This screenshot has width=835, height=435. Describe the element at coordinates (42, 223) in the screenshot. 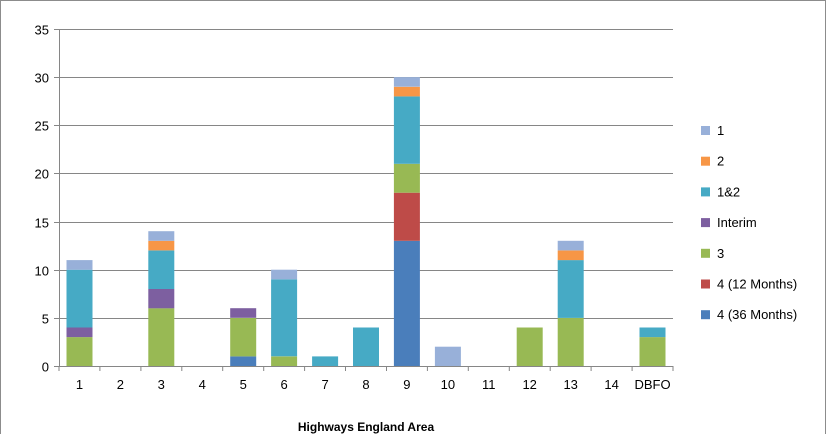

I see `y-tick-label: 15` at that location.